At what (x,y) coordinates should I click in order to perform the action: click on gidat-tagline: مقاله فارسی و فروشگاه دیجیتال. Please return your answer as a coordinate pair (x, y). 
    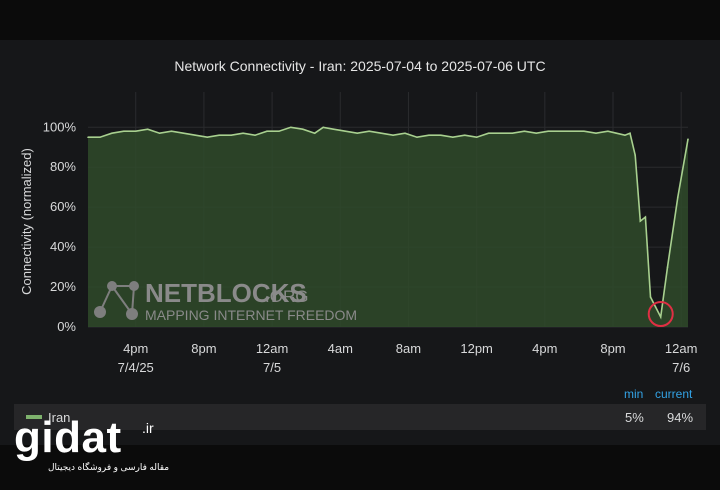
    Looking at the image, I should click on (109, 467).